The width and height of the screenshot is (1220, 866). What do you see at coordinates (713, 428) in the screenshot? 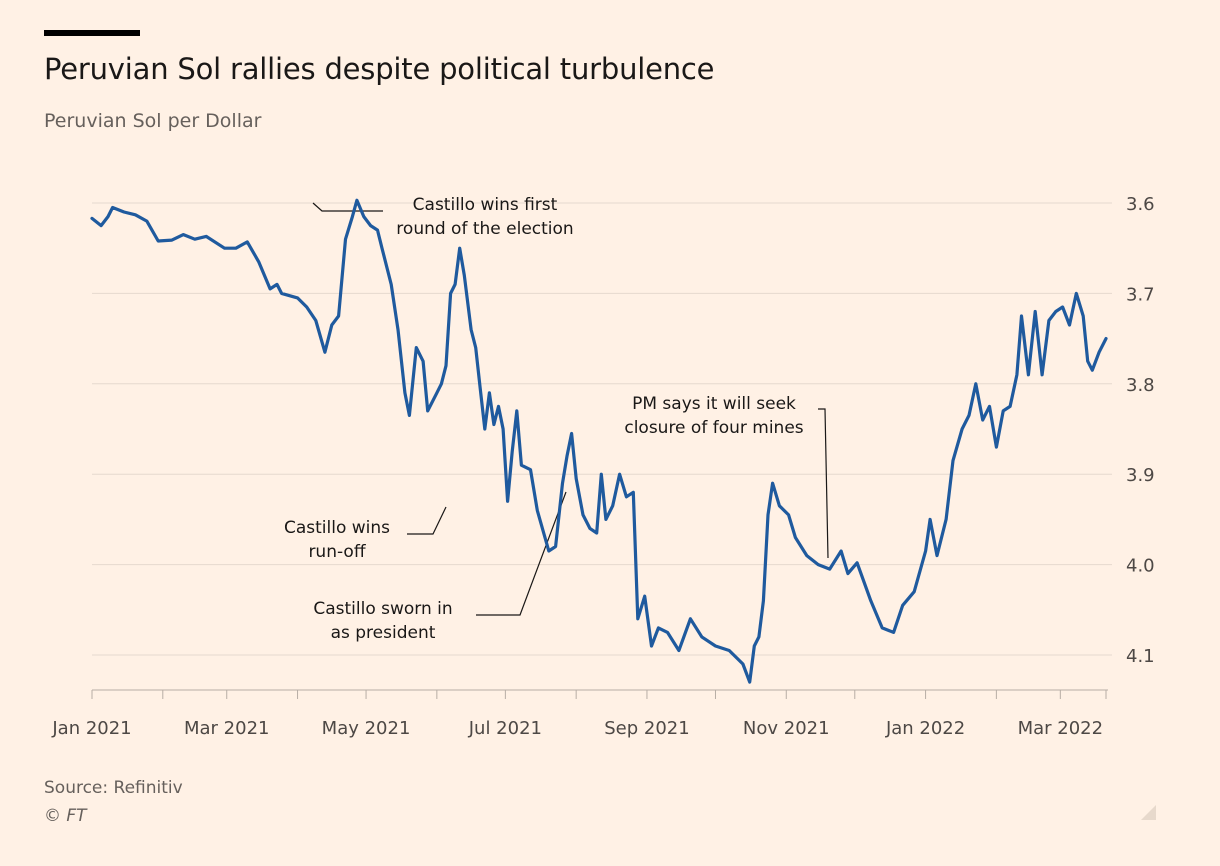
I see `annotation-text: closure of four mines` at bounding box center [713, 428].